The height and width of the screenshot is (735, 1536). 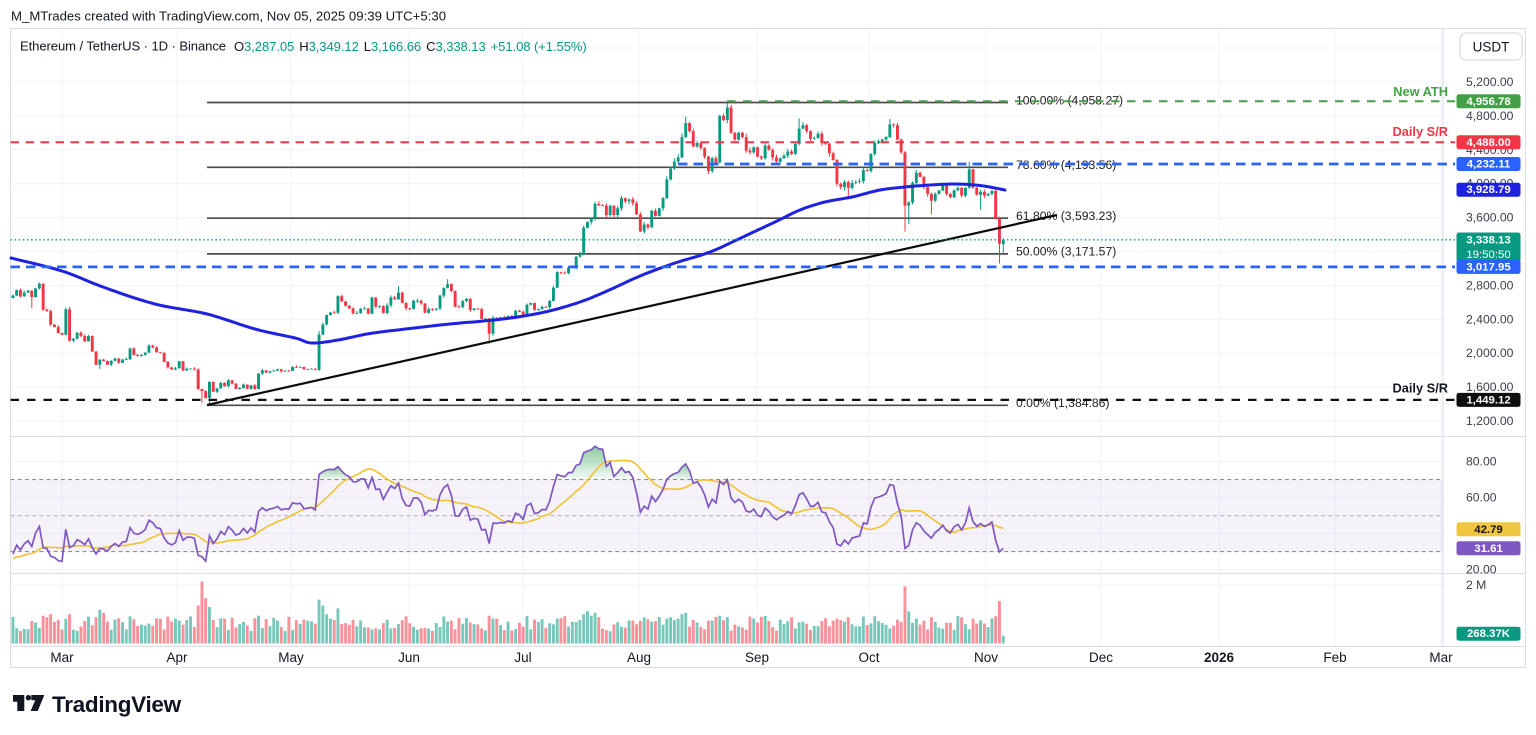 I want to click on svg-text: 31.61, so click(x=1488, y=549).